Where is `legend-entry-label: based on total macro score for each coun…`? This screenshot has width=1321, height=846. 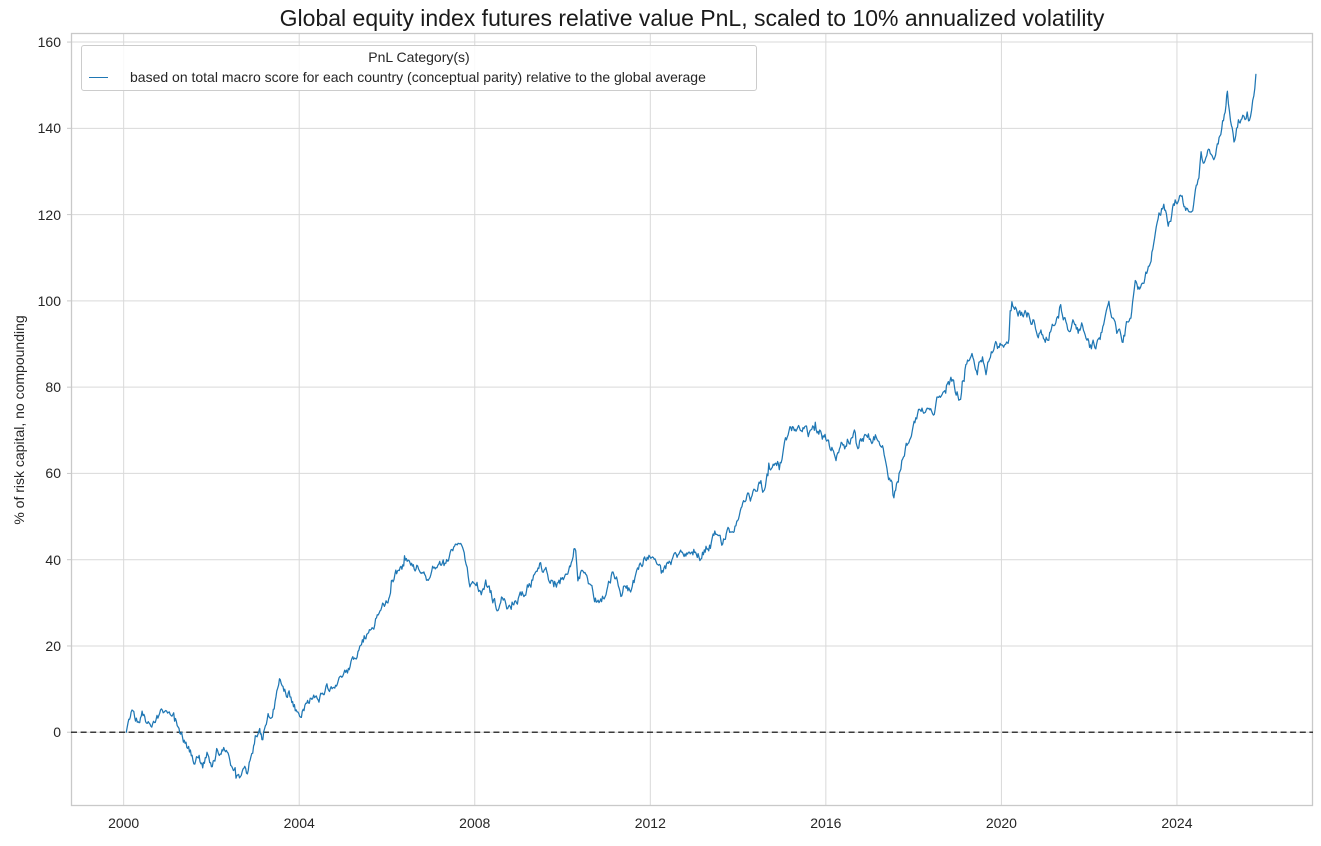
legend-entry-label: based on total macro score for each coun… is located at coordinates (418, 77).